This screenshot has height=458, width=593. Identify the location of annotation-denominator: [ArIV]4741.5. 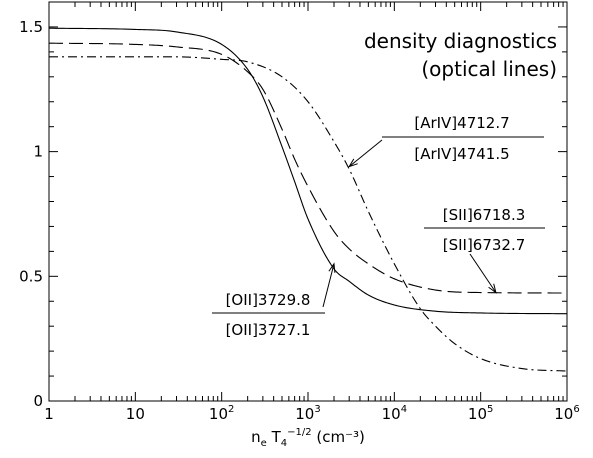
(461, 154).